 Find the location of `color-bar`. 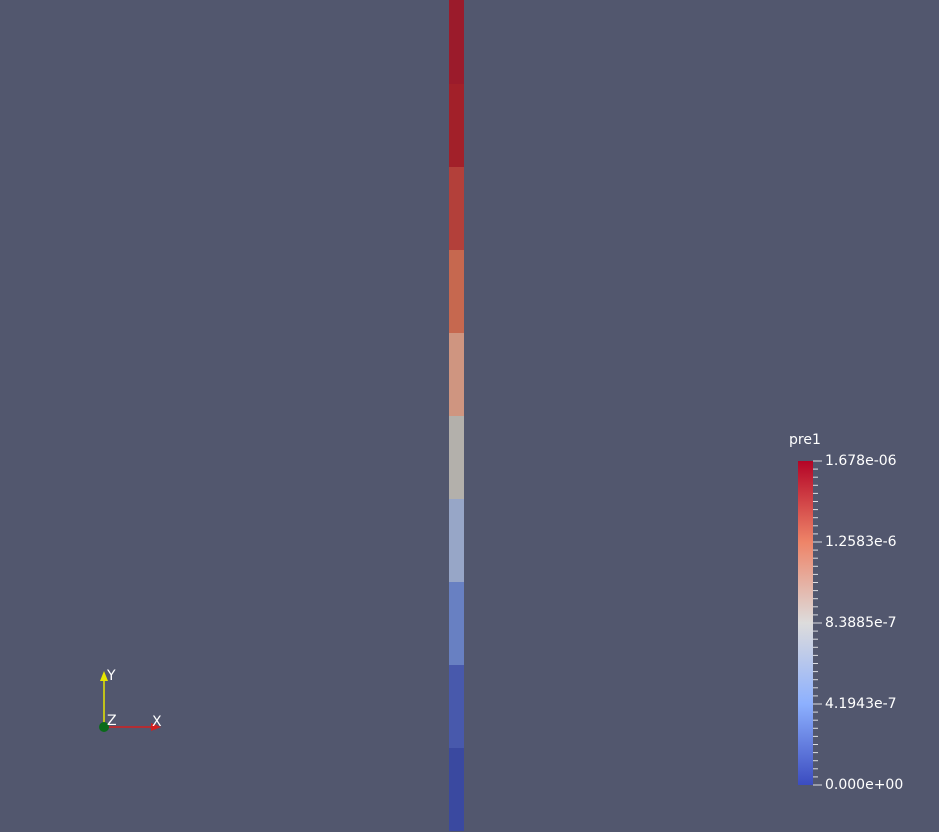

color-bar is located at coordinates (805, 623).